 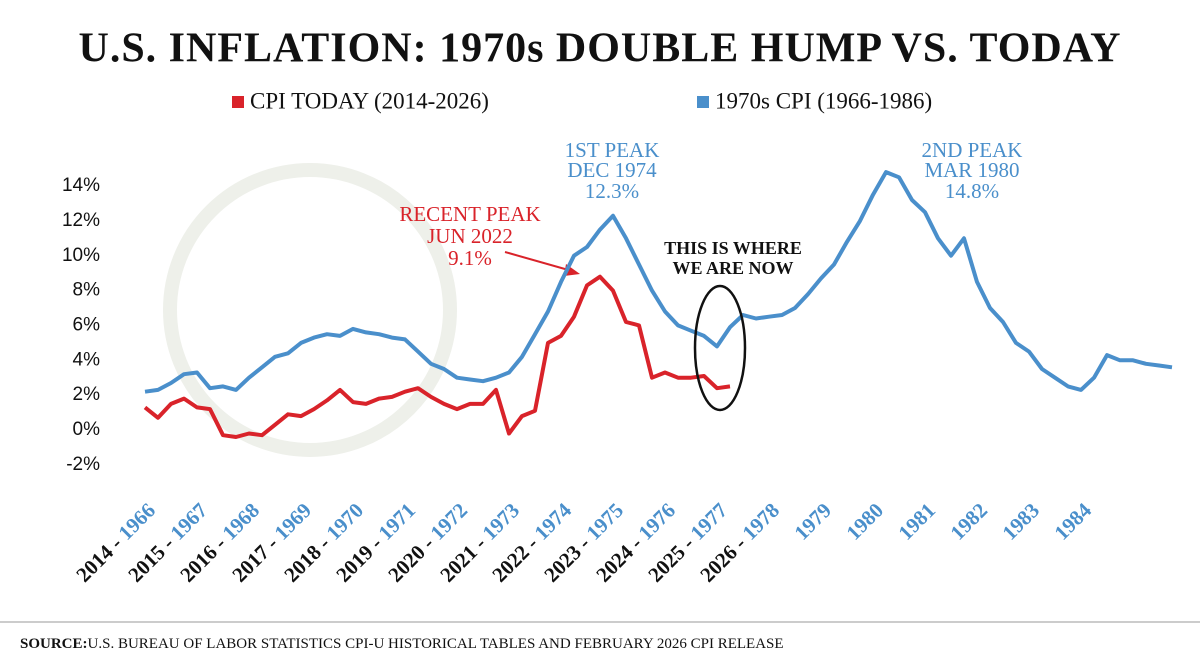 What do you see at coordinates (972, 191) in the screenshot?
I see `annotation-text: 14.8%` at bounding box center [972, 191].